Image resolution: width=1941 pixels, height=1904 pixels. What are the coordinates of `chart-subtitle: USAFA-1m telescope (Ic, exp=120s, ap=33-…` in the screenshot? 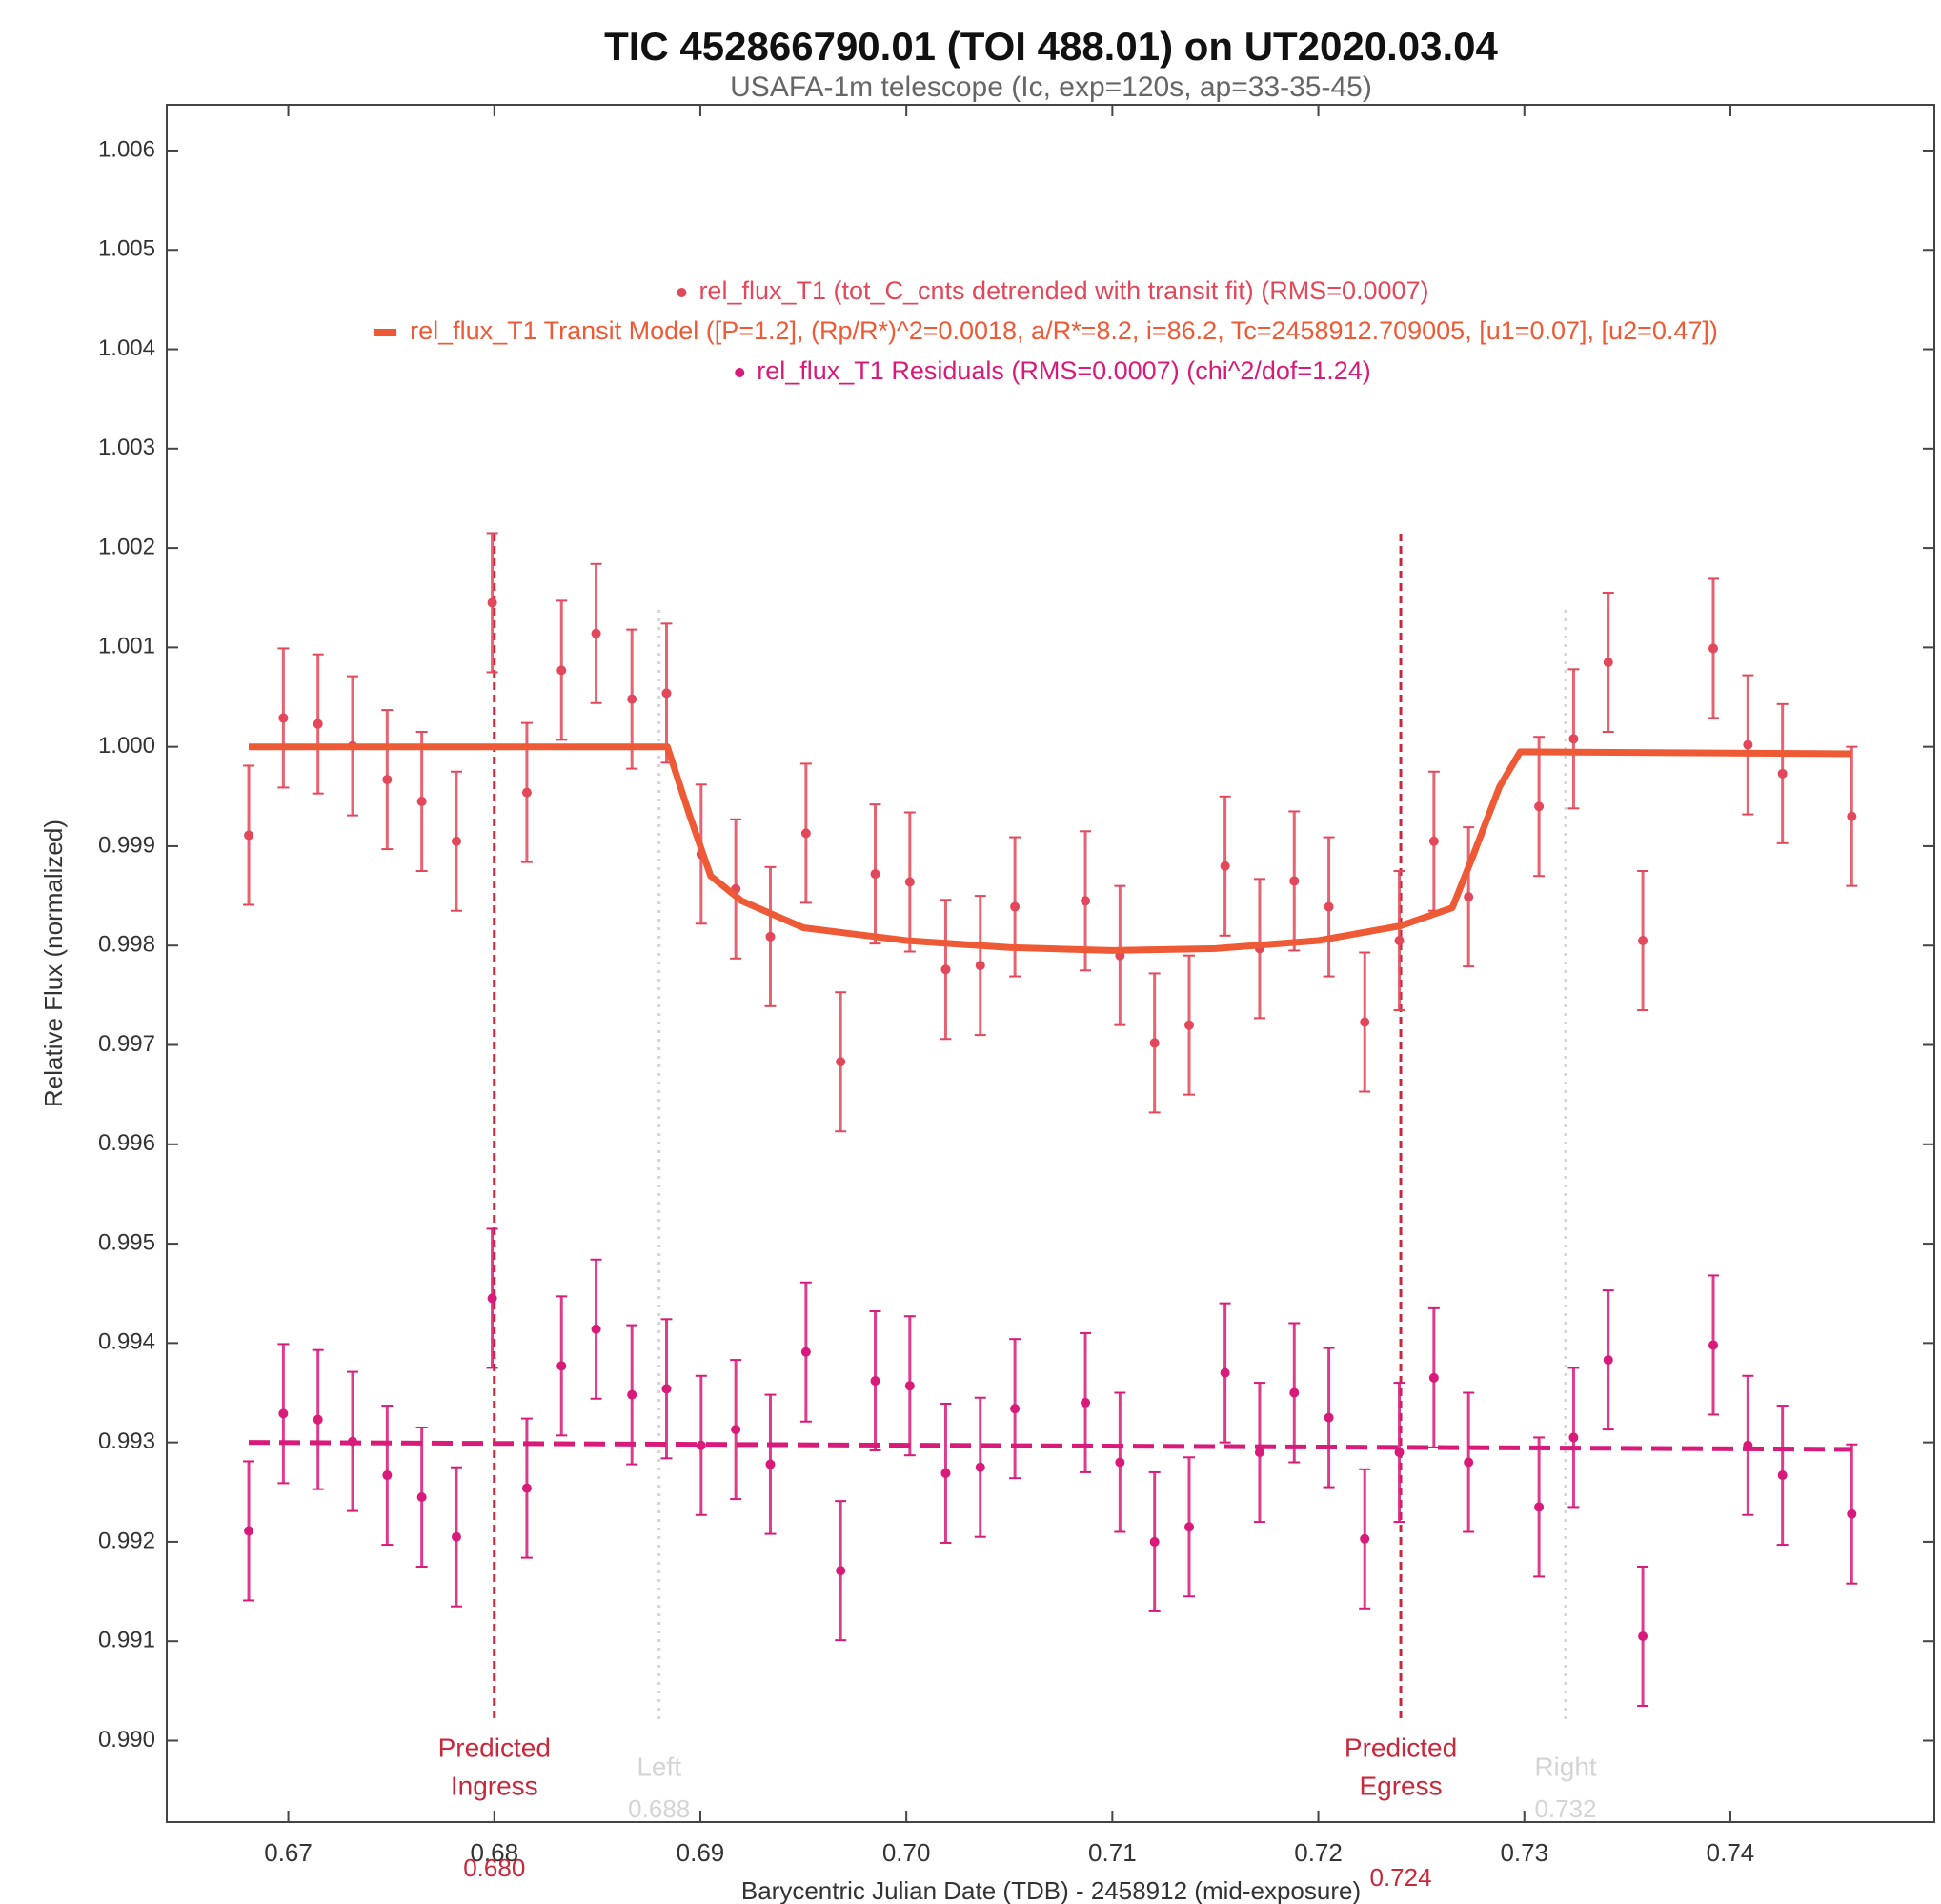 It's located at (1051, 87).